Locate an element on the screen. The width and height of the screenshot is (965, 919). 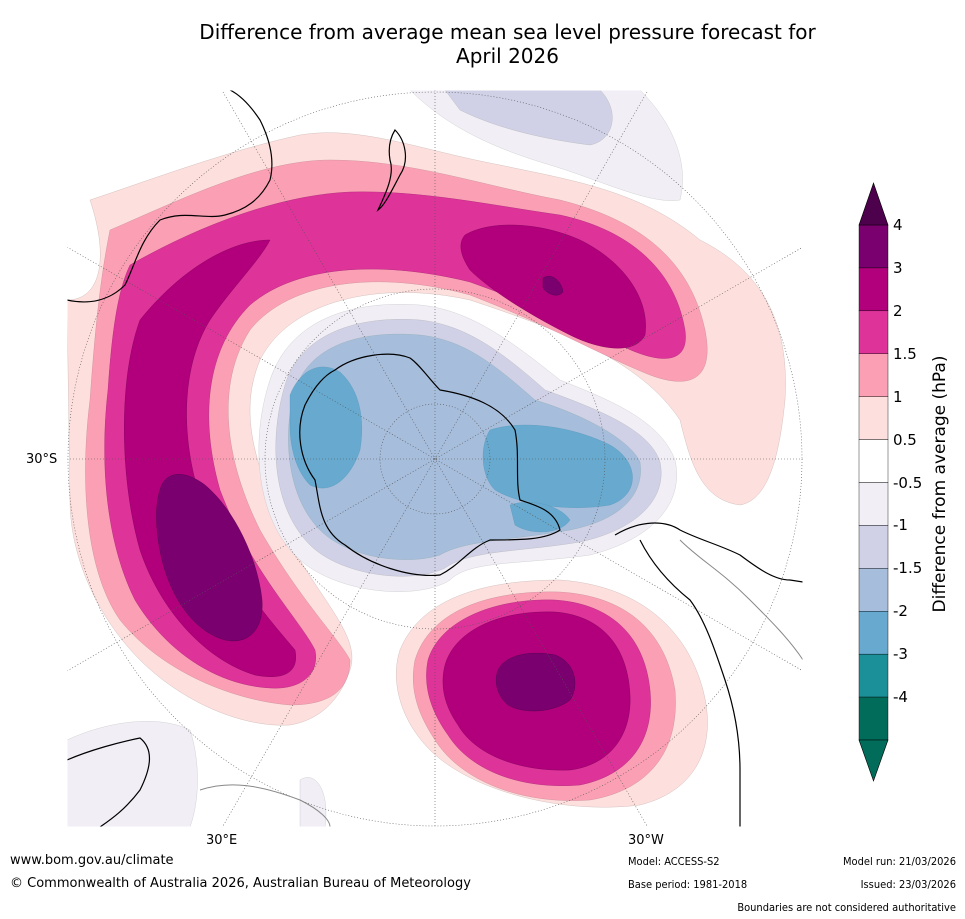
lon-label-30w: 30°W is located at coordinates (646, 840).